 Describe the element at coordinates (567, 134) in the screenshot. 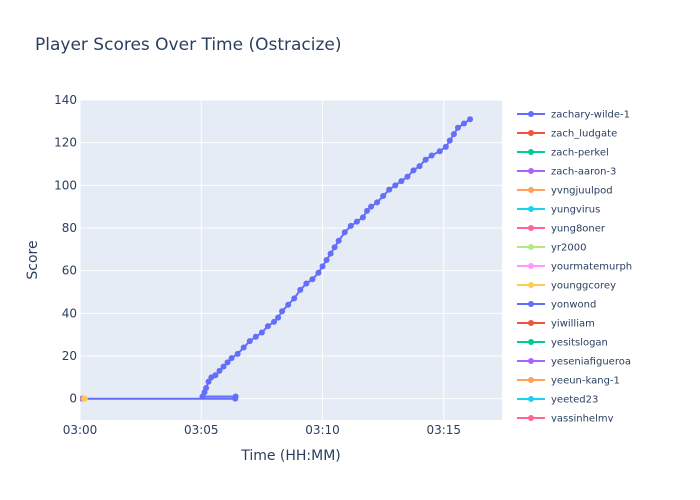

I see `legend-item: zach_ludgate` at that location.